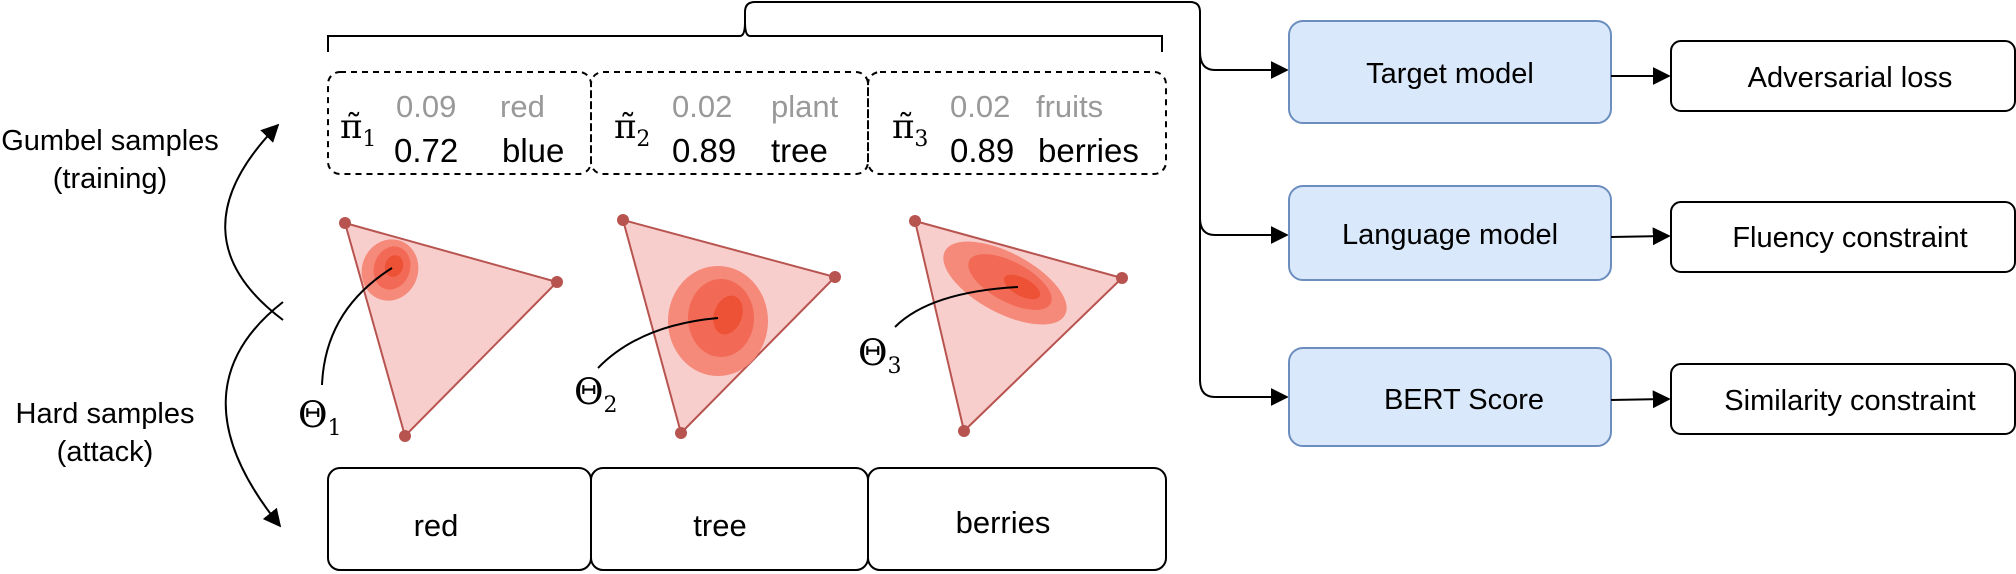  Describe the element at coordinates (105, 414) in the screenshot. I see `hard-label-line1: Hard samples` at that location.